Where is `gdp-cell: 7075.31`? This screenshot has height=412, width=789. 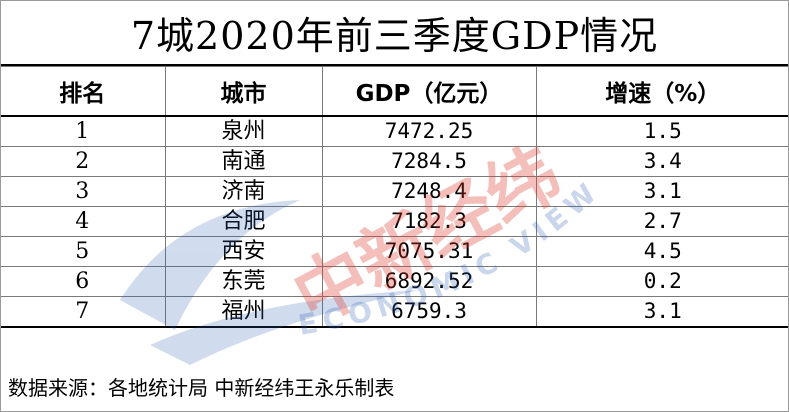
gdp-cell: 7075.31 is located at coordinates (429, 251).